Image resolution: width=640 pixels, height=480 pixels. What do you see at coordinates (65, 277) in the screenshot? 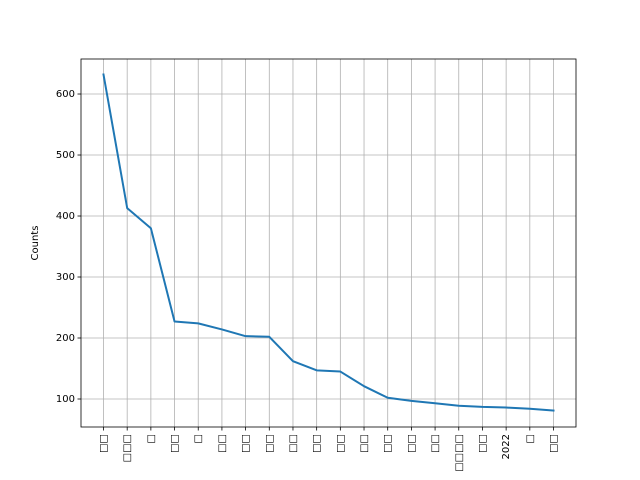
I see `y-tick-label: 300` at bounding box center [65, 277].